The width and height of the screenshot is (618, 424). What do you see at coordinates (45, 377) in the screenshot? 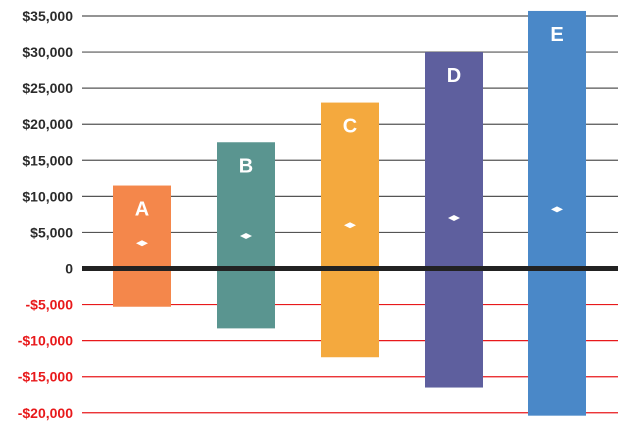
I see `y-tick-label: -$15,000` at bounding box center [45, 377].